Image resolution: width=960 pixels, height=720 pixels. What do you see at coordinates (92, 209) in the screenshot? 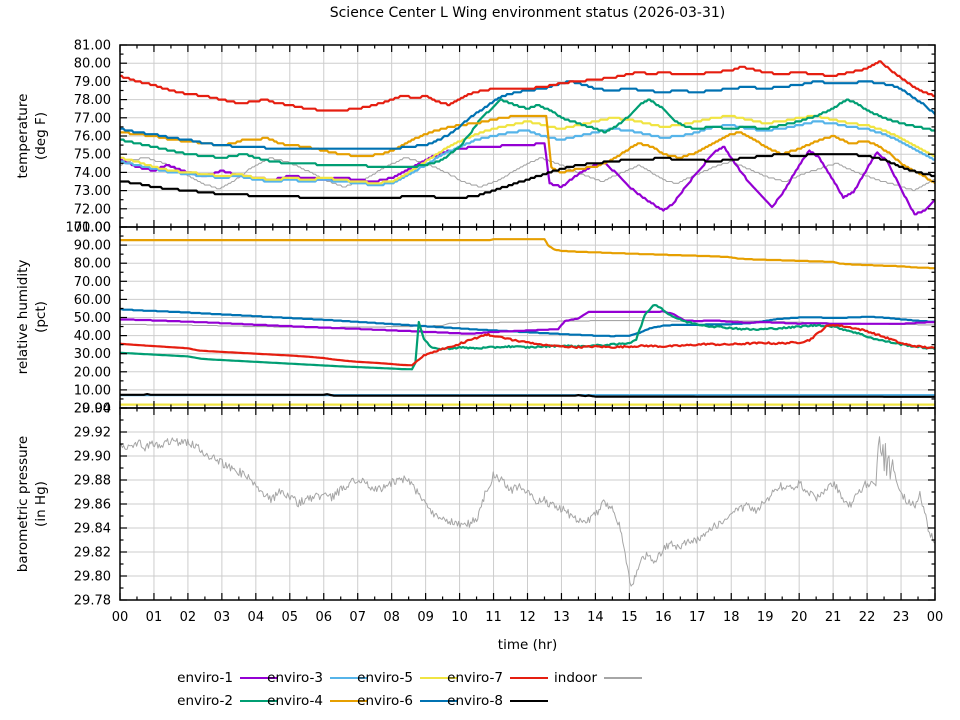
I see `y-tick-label: 72.00` at bounding box center [92, 209].